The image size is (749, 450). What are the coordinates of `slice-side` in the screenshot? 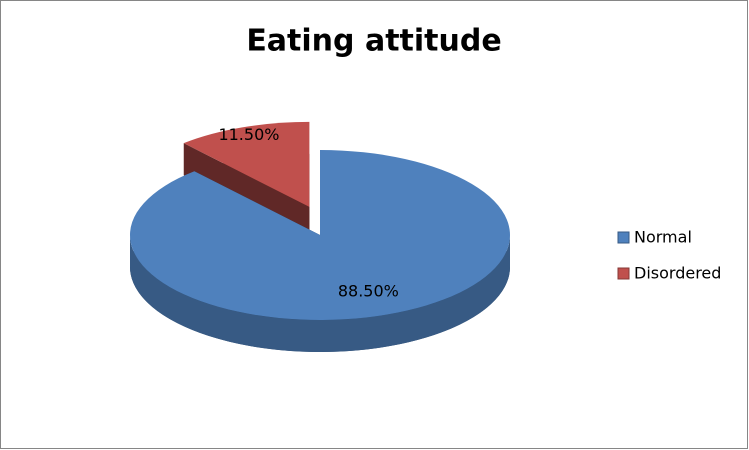 It's located at (320, 293).